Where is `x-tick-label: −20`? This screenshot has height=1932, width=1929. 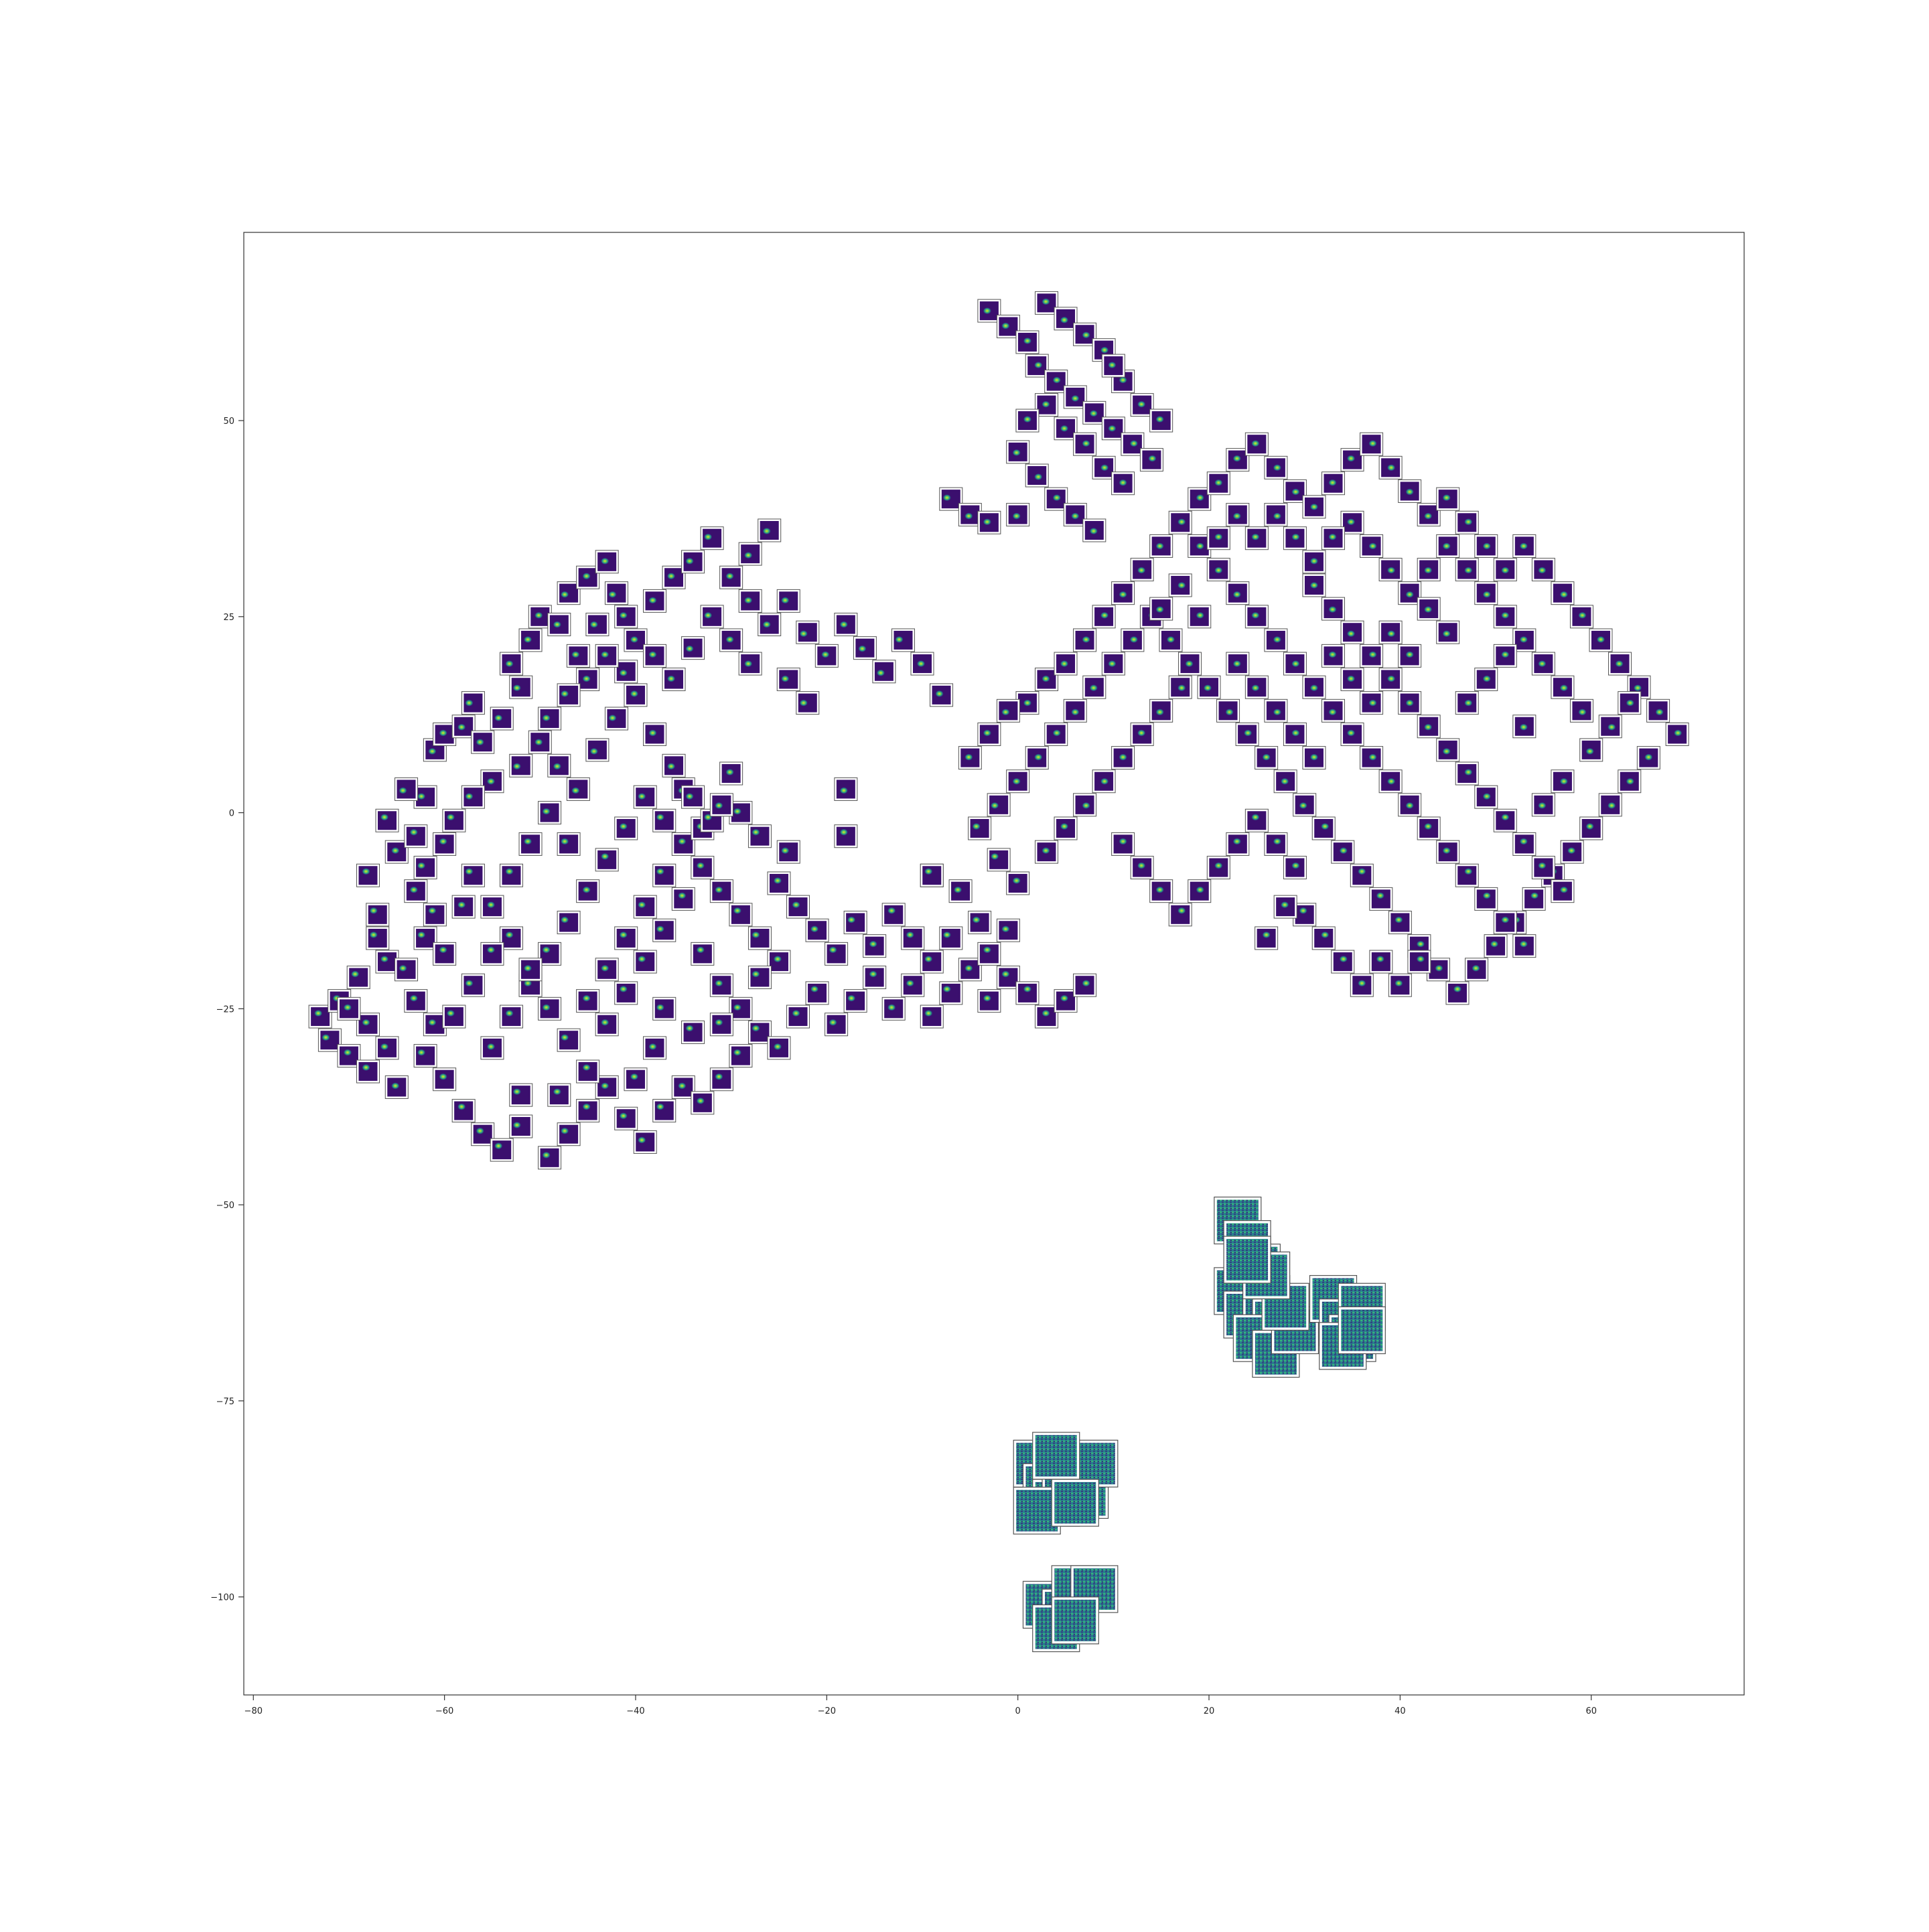 x-tick-label: −20 is located at coordinates (827, 1711).